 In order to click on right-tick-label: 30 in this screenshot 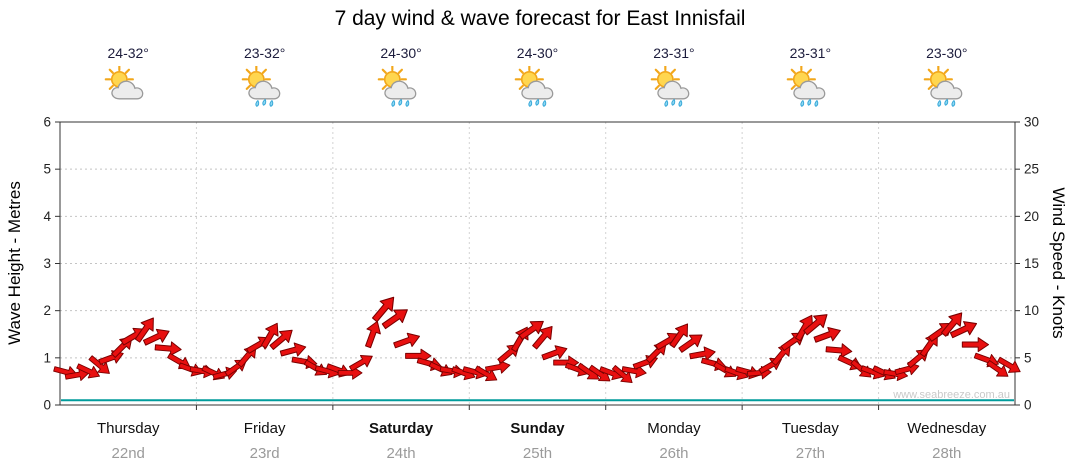, I will do `click(1031, 122)`.